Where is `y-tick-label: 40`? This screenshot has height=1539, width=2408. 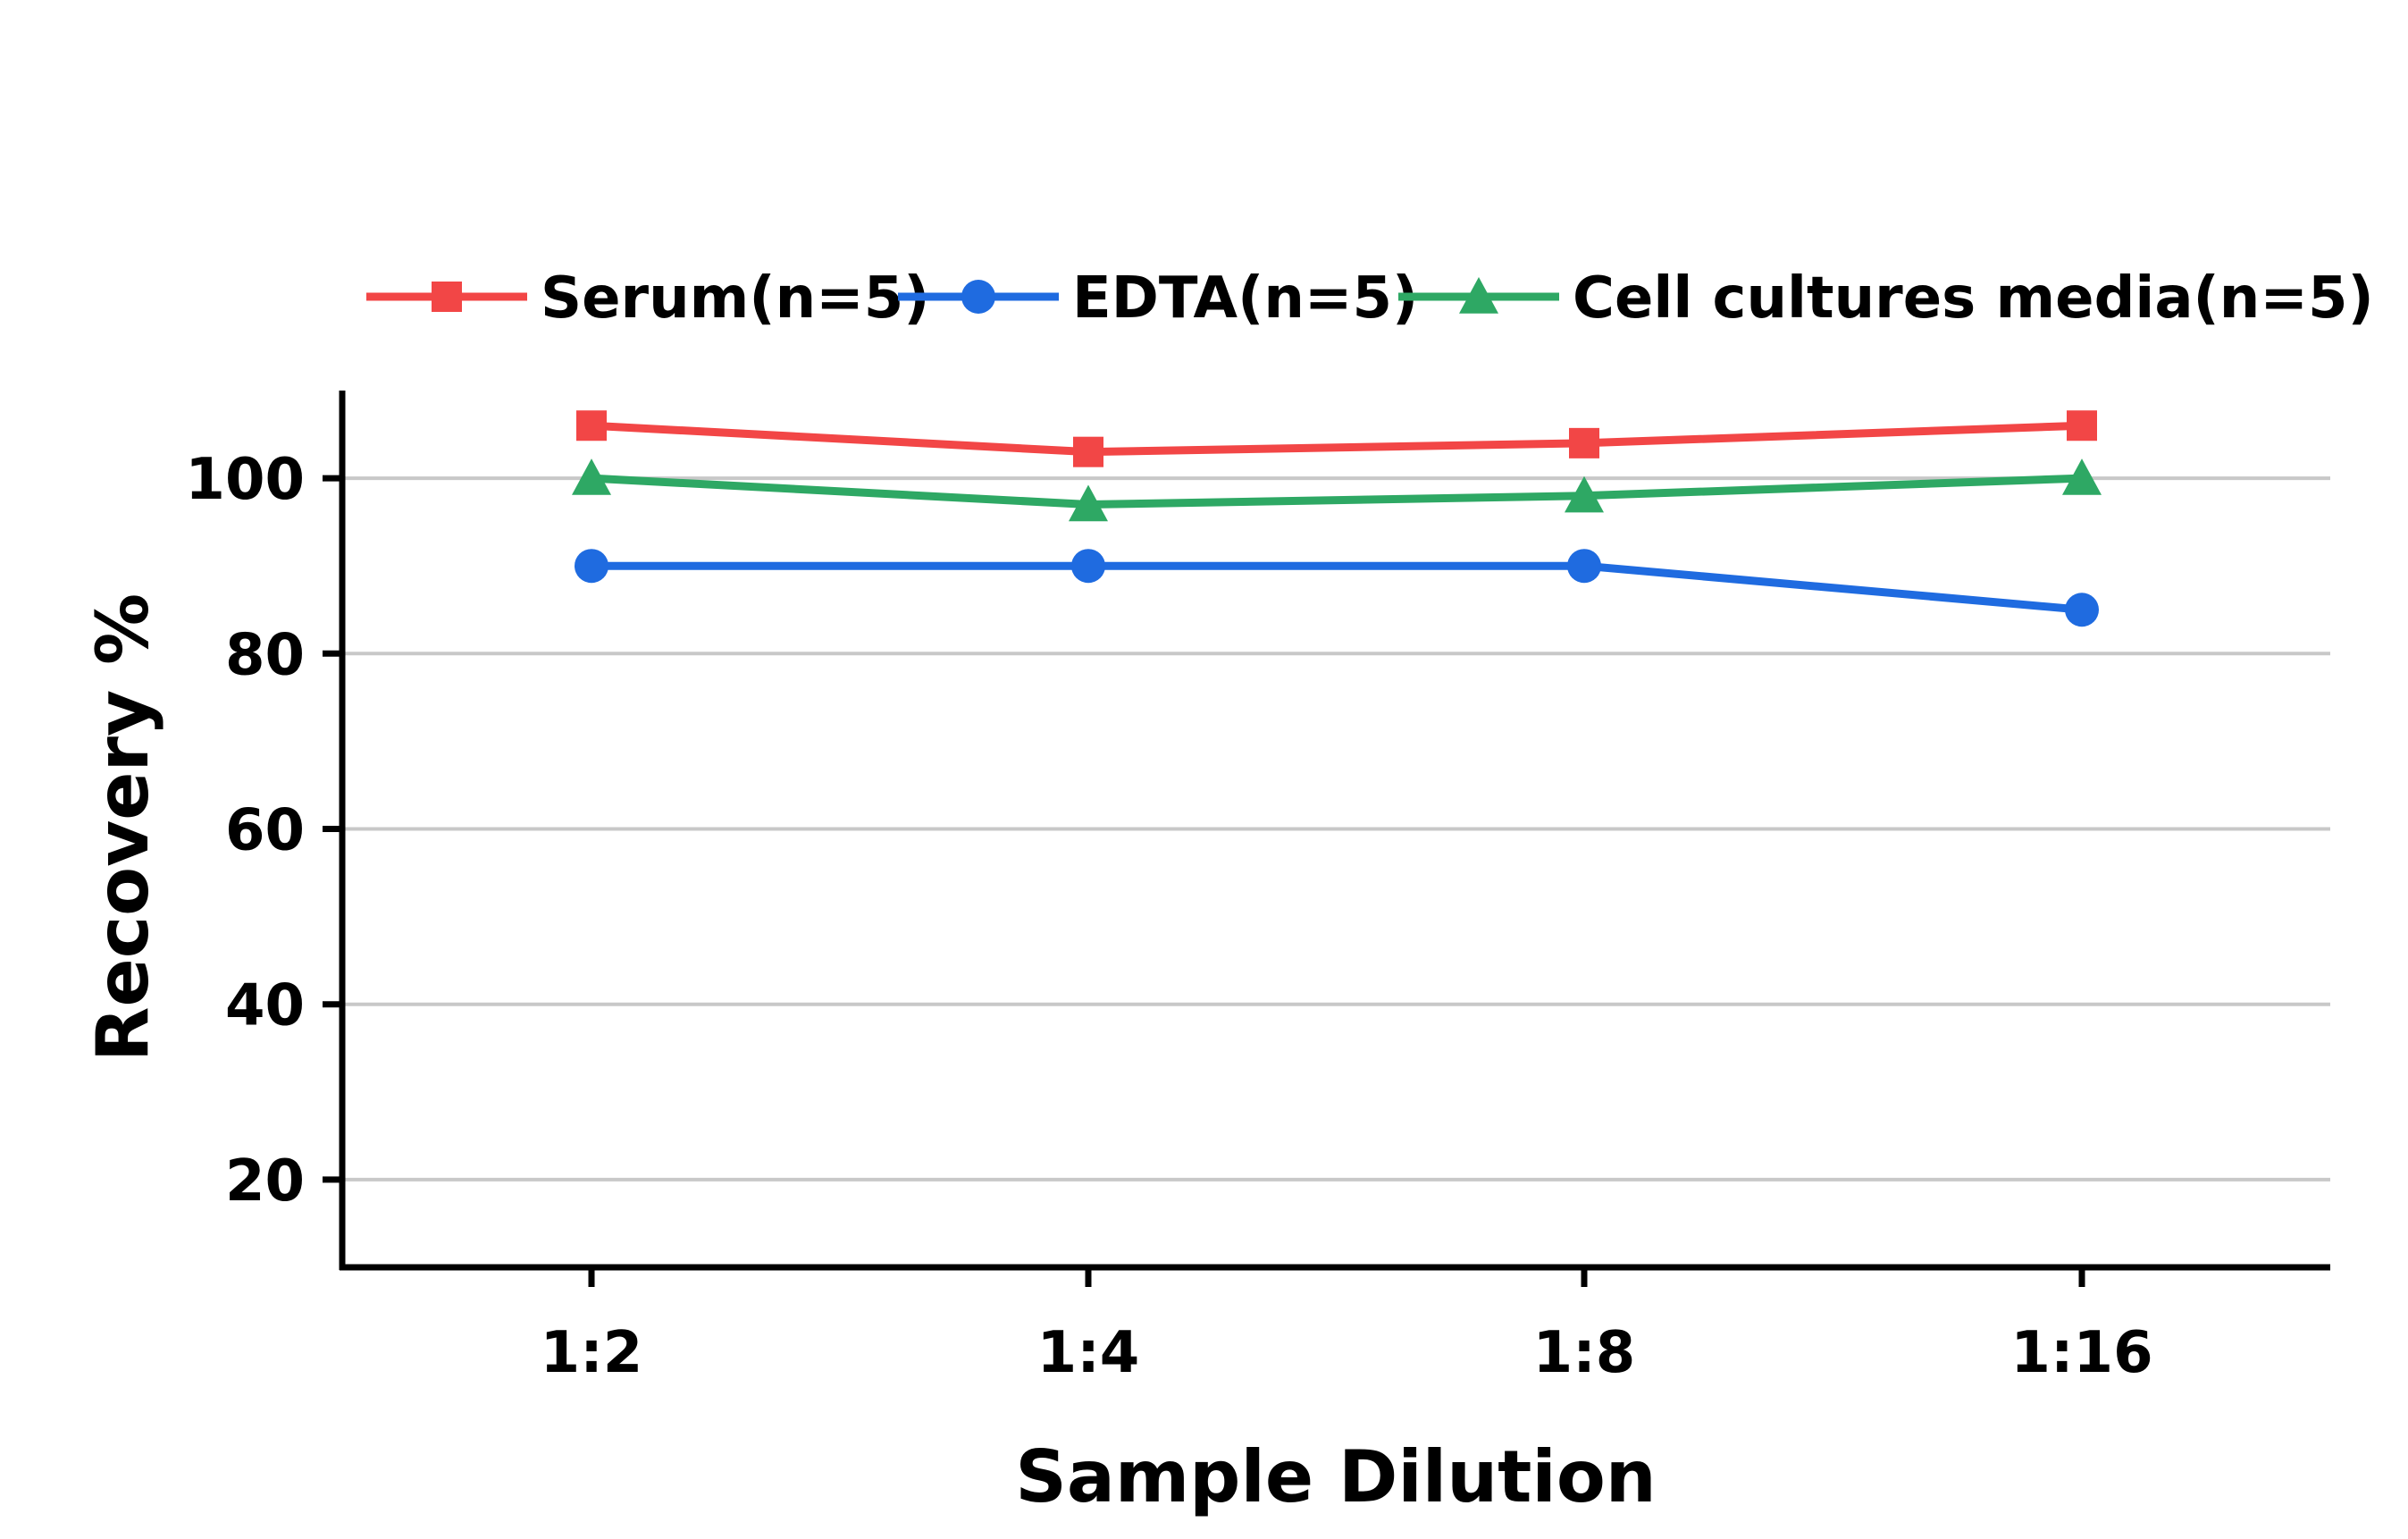 y-tick-label: 40 is located at coordinates (265, 1006).